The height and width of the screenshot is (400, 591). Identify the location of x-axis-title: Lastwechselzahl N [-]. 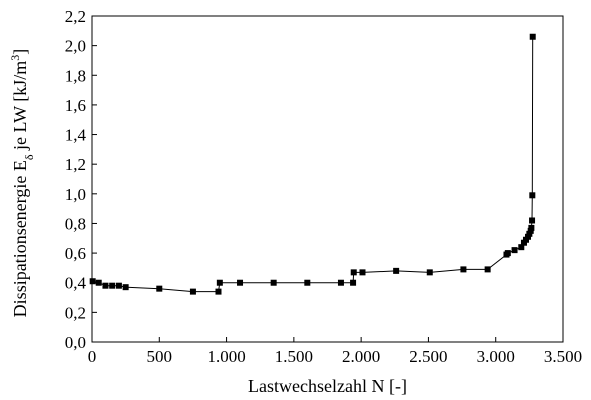
(327, 386).